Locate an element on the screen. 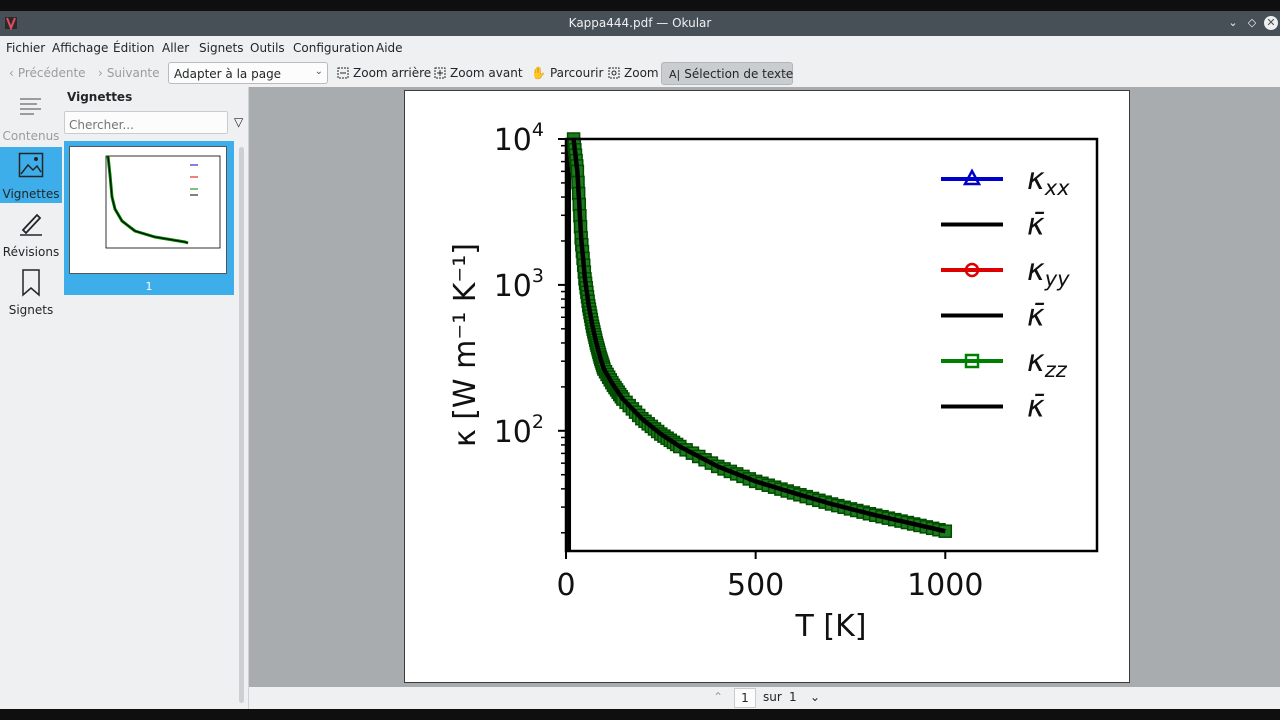 This screenshot has height=720, width=1280. next-page-button: › Suivante is located at coordinates (129, 73).